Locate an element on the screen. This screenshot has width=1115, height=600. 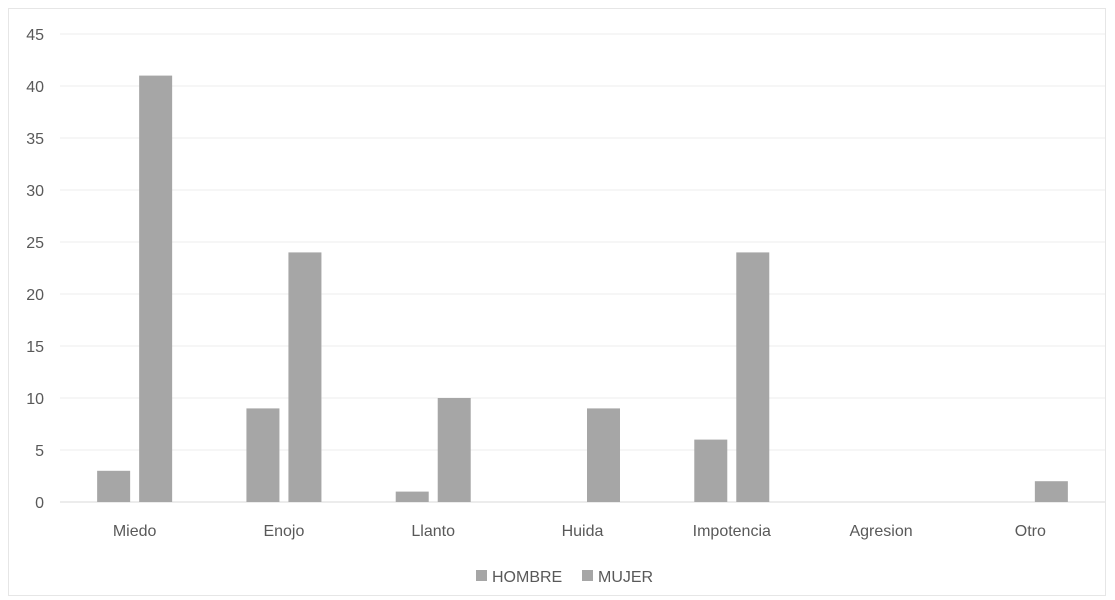
bar-hombre-llanto is located at coordinates (412, 496).